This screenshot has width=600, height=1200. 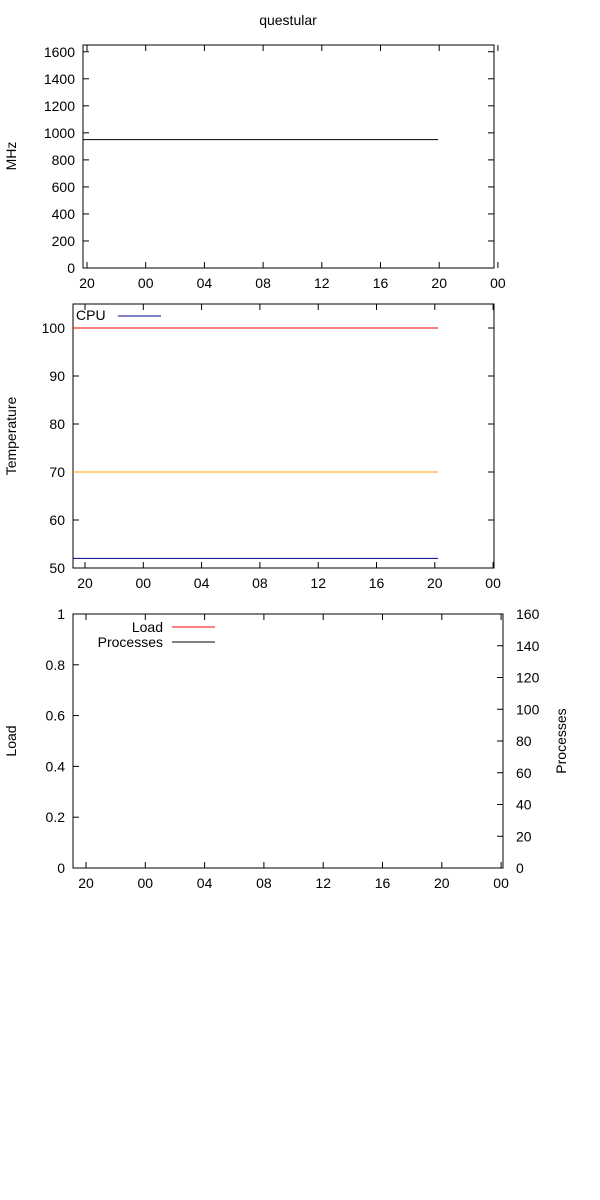 I want to click on y-tick-label: 400, so click(x=64, y=214).